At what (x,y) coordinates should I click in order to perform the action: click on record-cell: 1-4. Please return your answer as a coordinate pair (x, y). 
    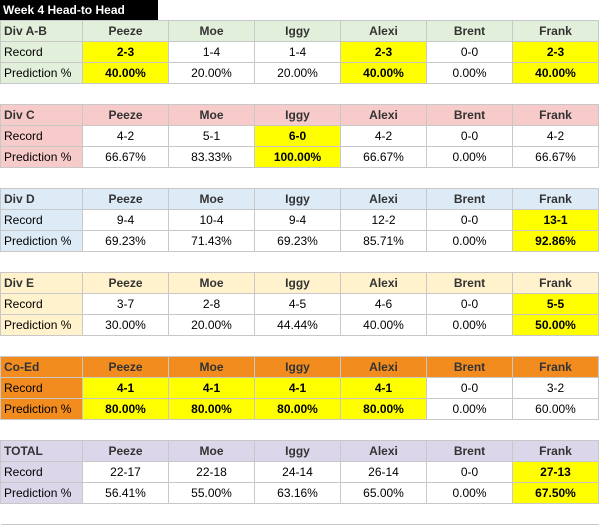
    Looking at the image, I should click on (211, 52).